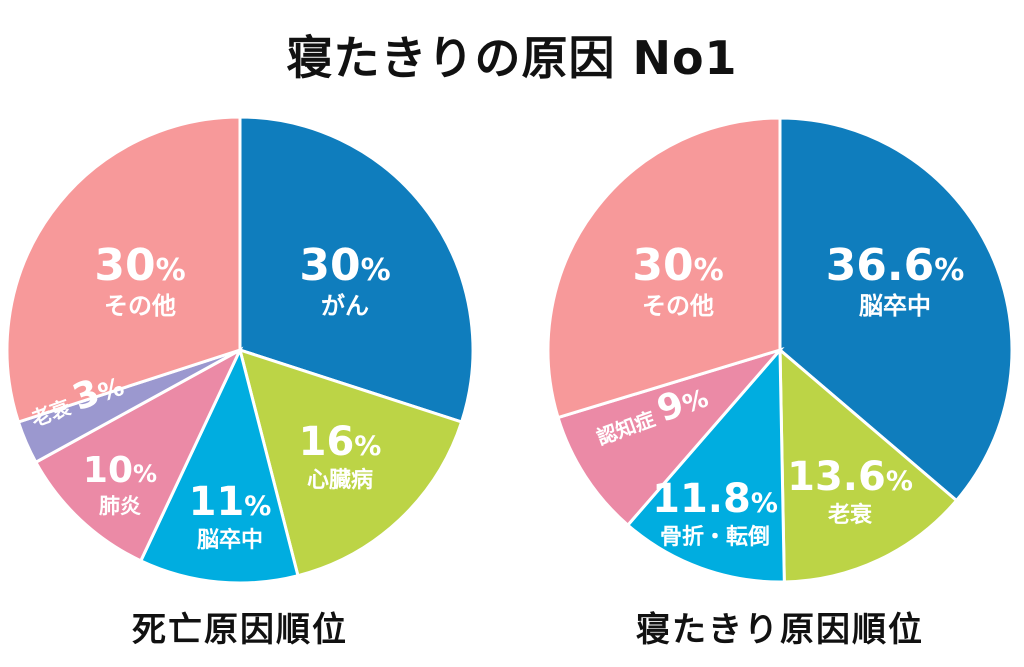  I want to click on slice-label-group: 13.6%老衰, so click(850, 491).